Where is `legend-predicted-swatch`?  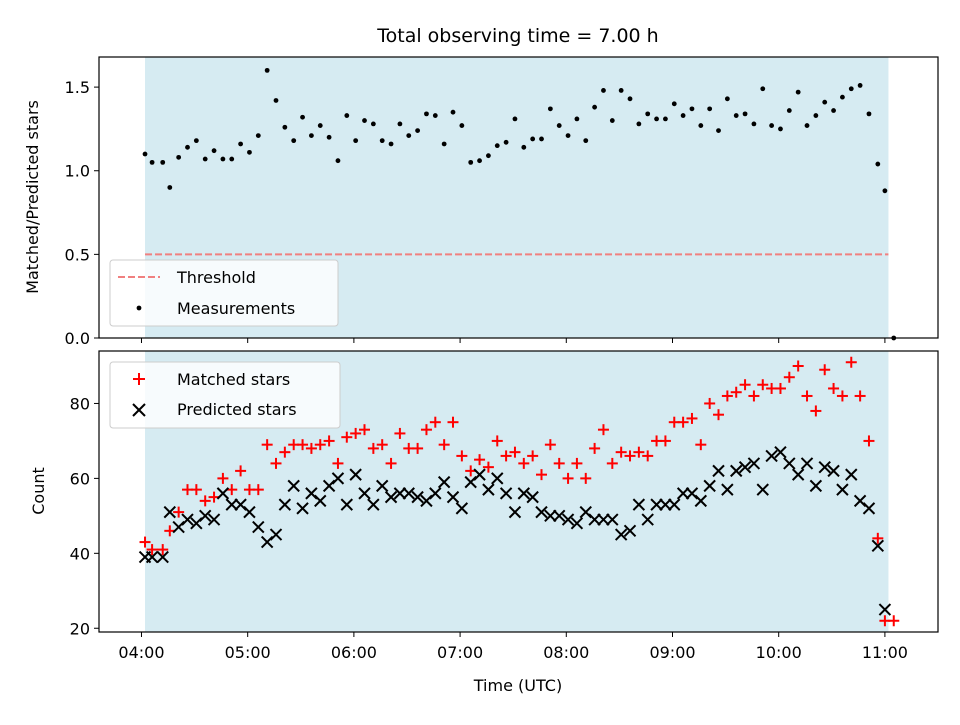
legend-predicted-swatch is located at coordinates (139, 410).